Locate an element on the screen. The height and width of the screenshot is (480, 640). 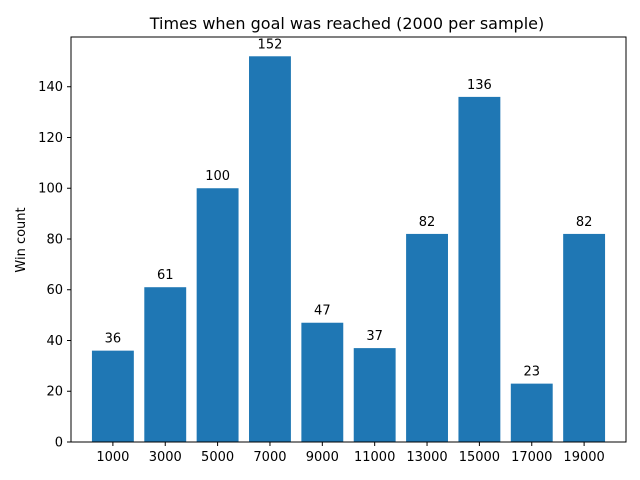
y-tick-label: 20 is located at coordinates (54, 392).